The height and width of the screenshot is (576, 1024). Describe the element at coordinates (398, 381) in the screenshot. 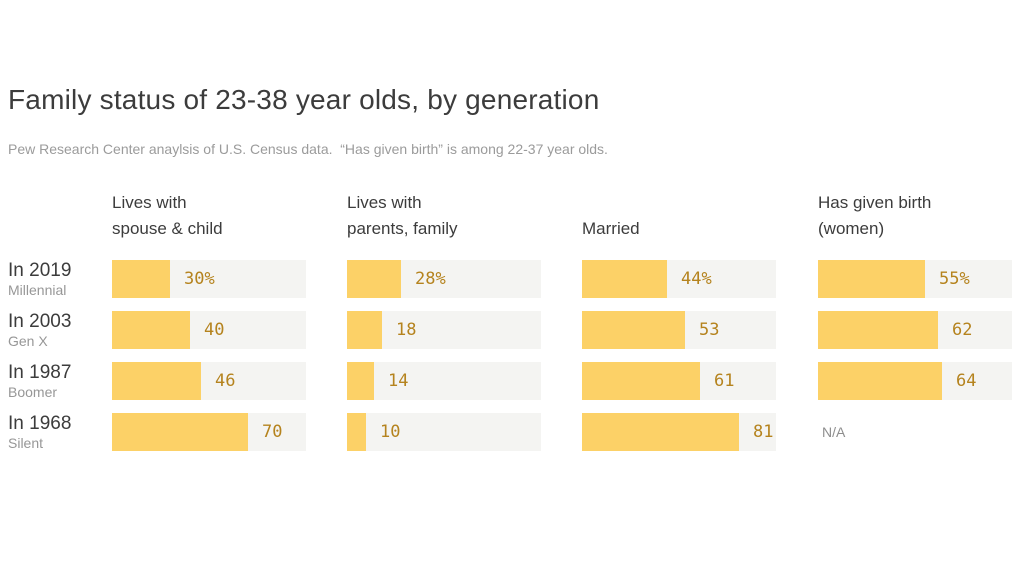

I see `bar-value-label: 14` at that location.